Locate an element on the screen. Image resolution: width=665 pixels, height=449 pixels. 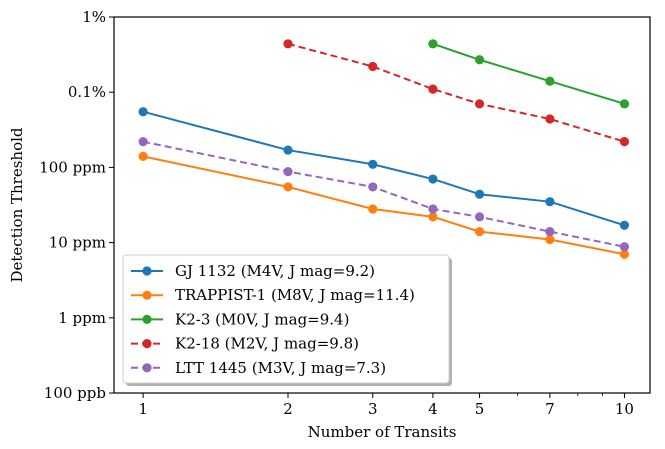
legend-label: K2-3 (M0V, J mag=9.4) is located at coordinates (262, 319).